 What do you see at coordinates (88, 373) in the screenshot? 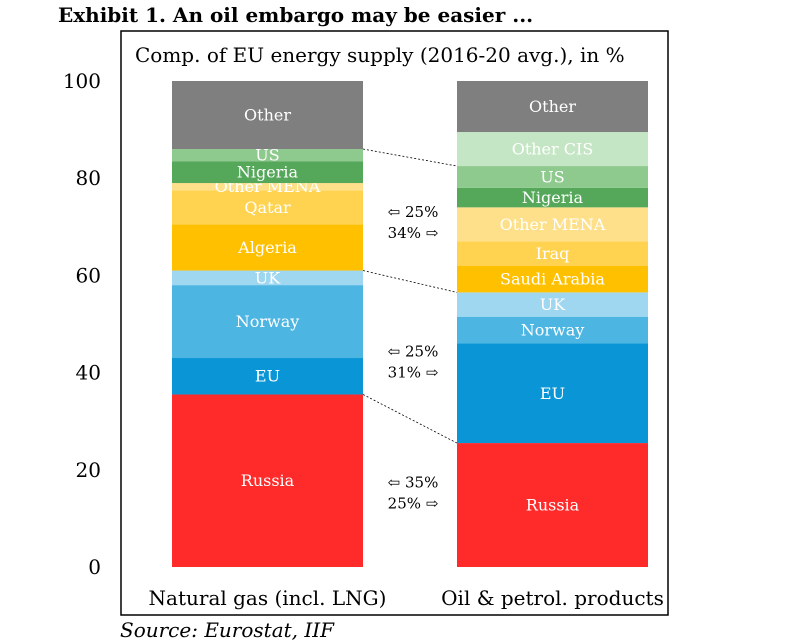
I see `y-tick-label: 40` at bounding box center [88, 373].